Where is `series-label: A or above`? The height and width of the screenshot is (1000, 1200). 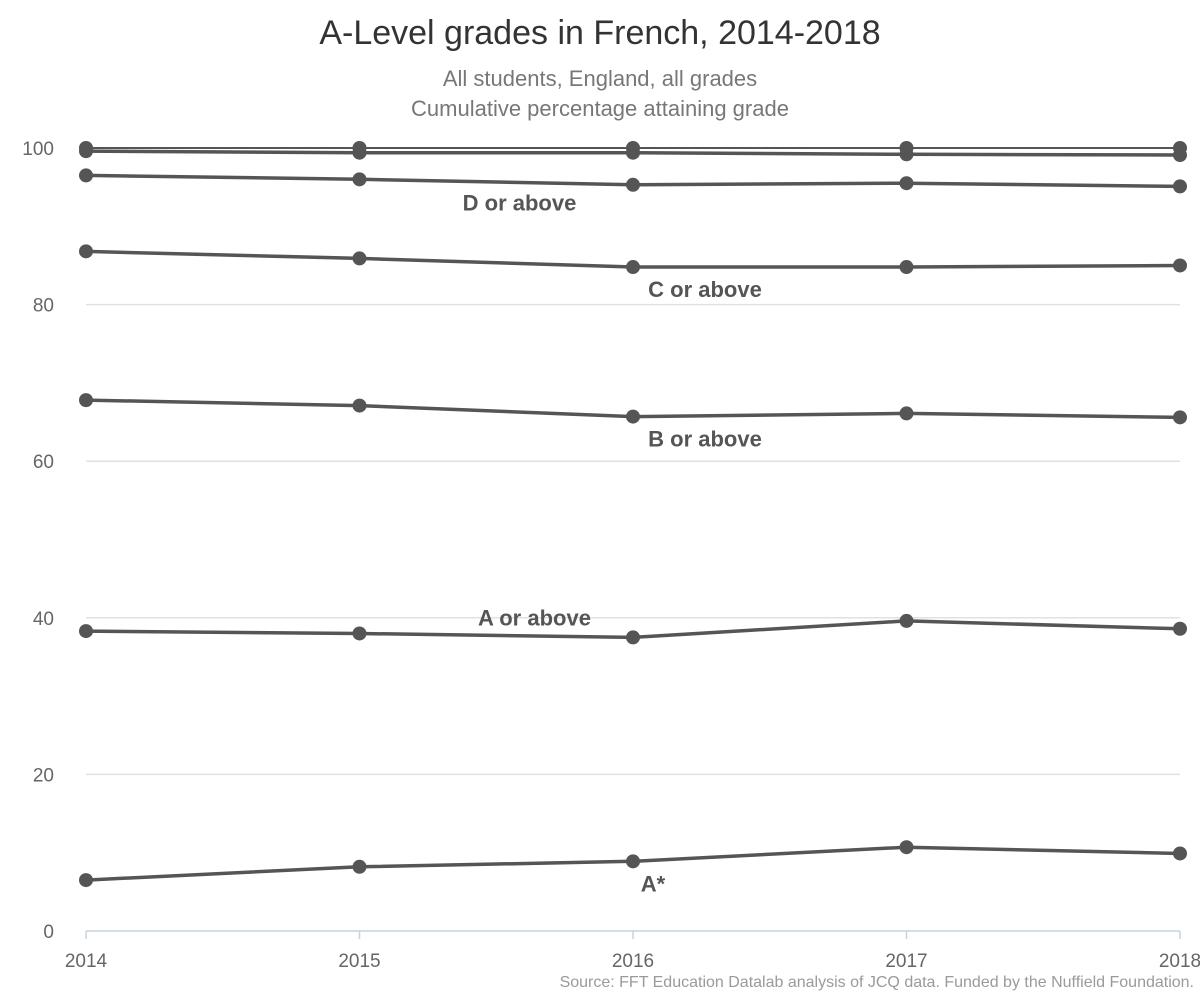 series-label: A or above is located at coordinates (534, 617).